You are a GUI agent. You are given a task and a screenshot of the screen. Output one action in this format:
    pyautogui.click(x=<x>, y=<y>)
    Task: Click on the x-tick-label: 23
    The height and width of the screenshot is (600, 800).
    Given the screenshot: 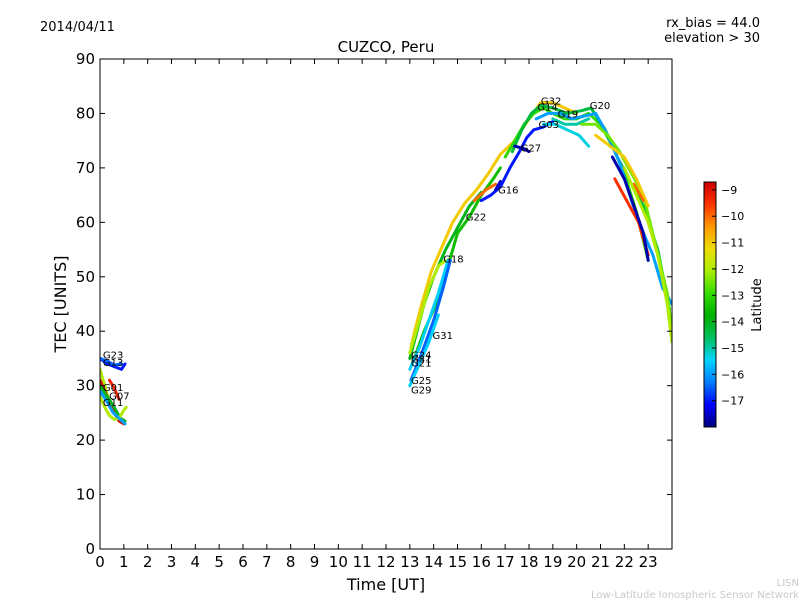 What is the action you would take?
    pyautogui.click(x=648, y=562)
    